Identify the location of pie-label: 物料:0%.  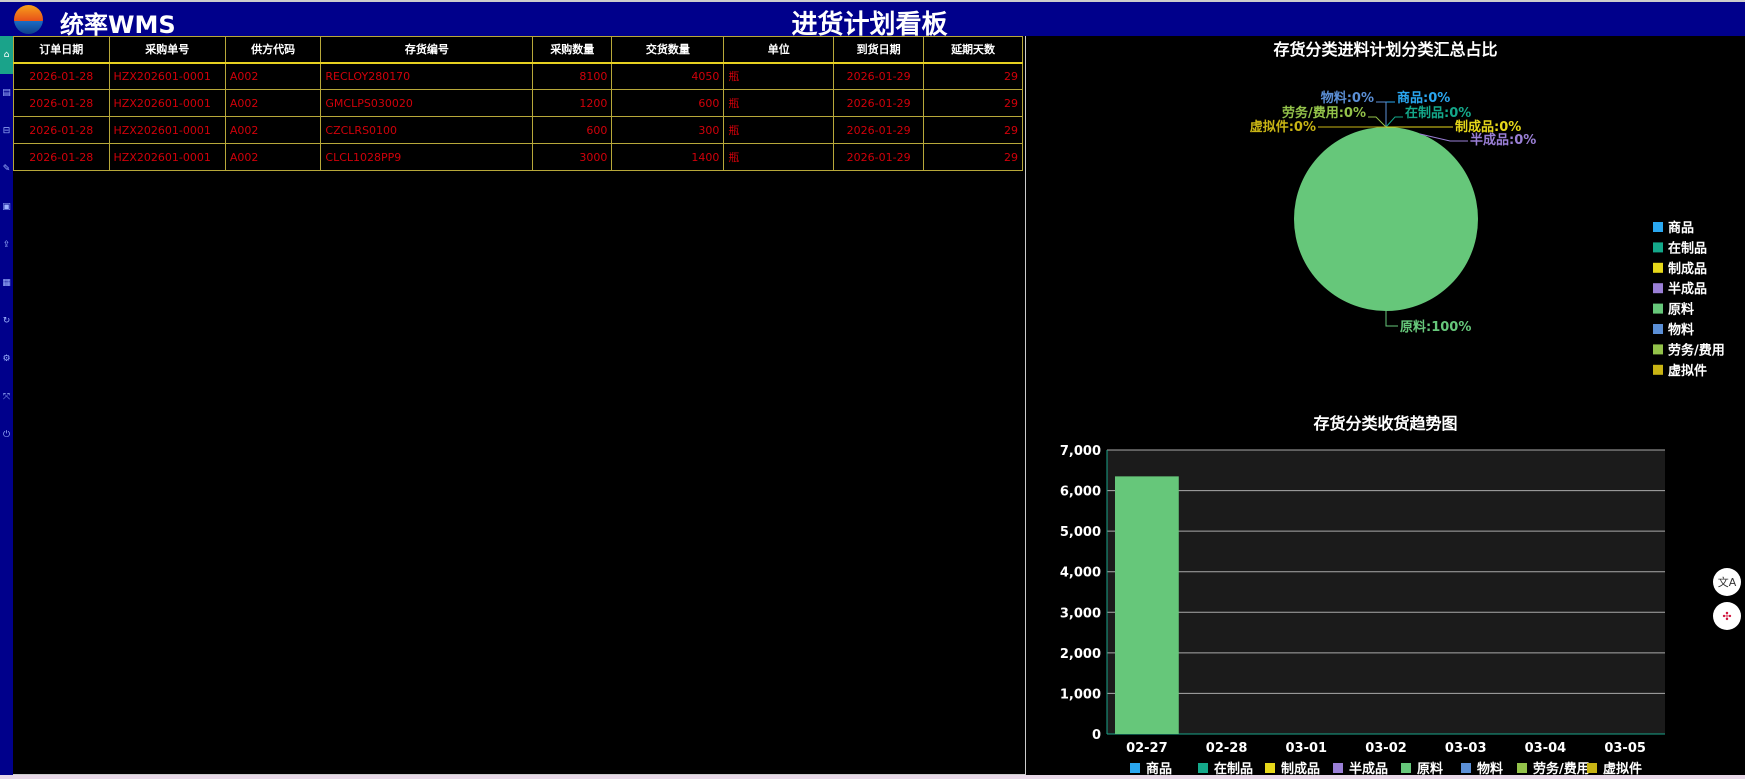
(1347, 98).